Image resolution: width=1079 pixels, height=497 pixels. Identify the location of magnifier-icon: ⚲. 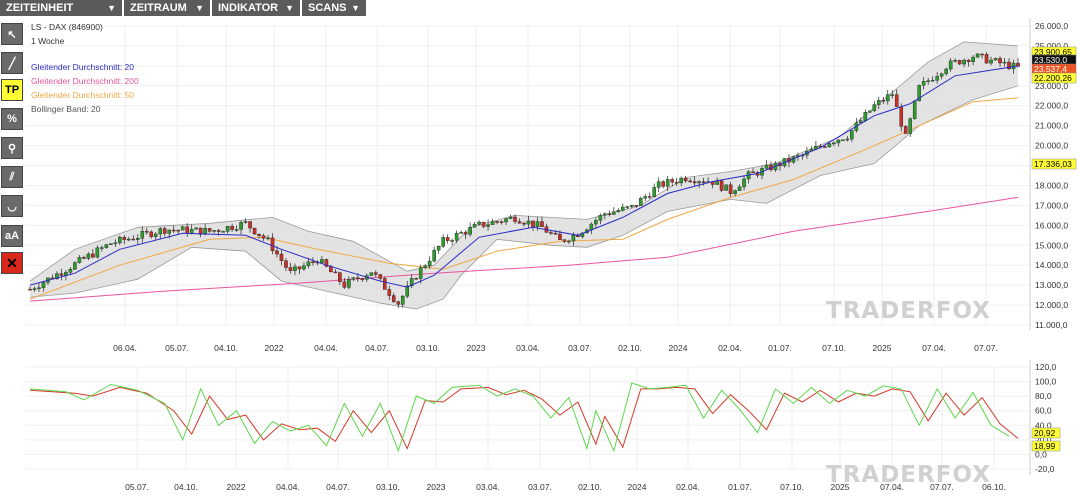
(12, 148).